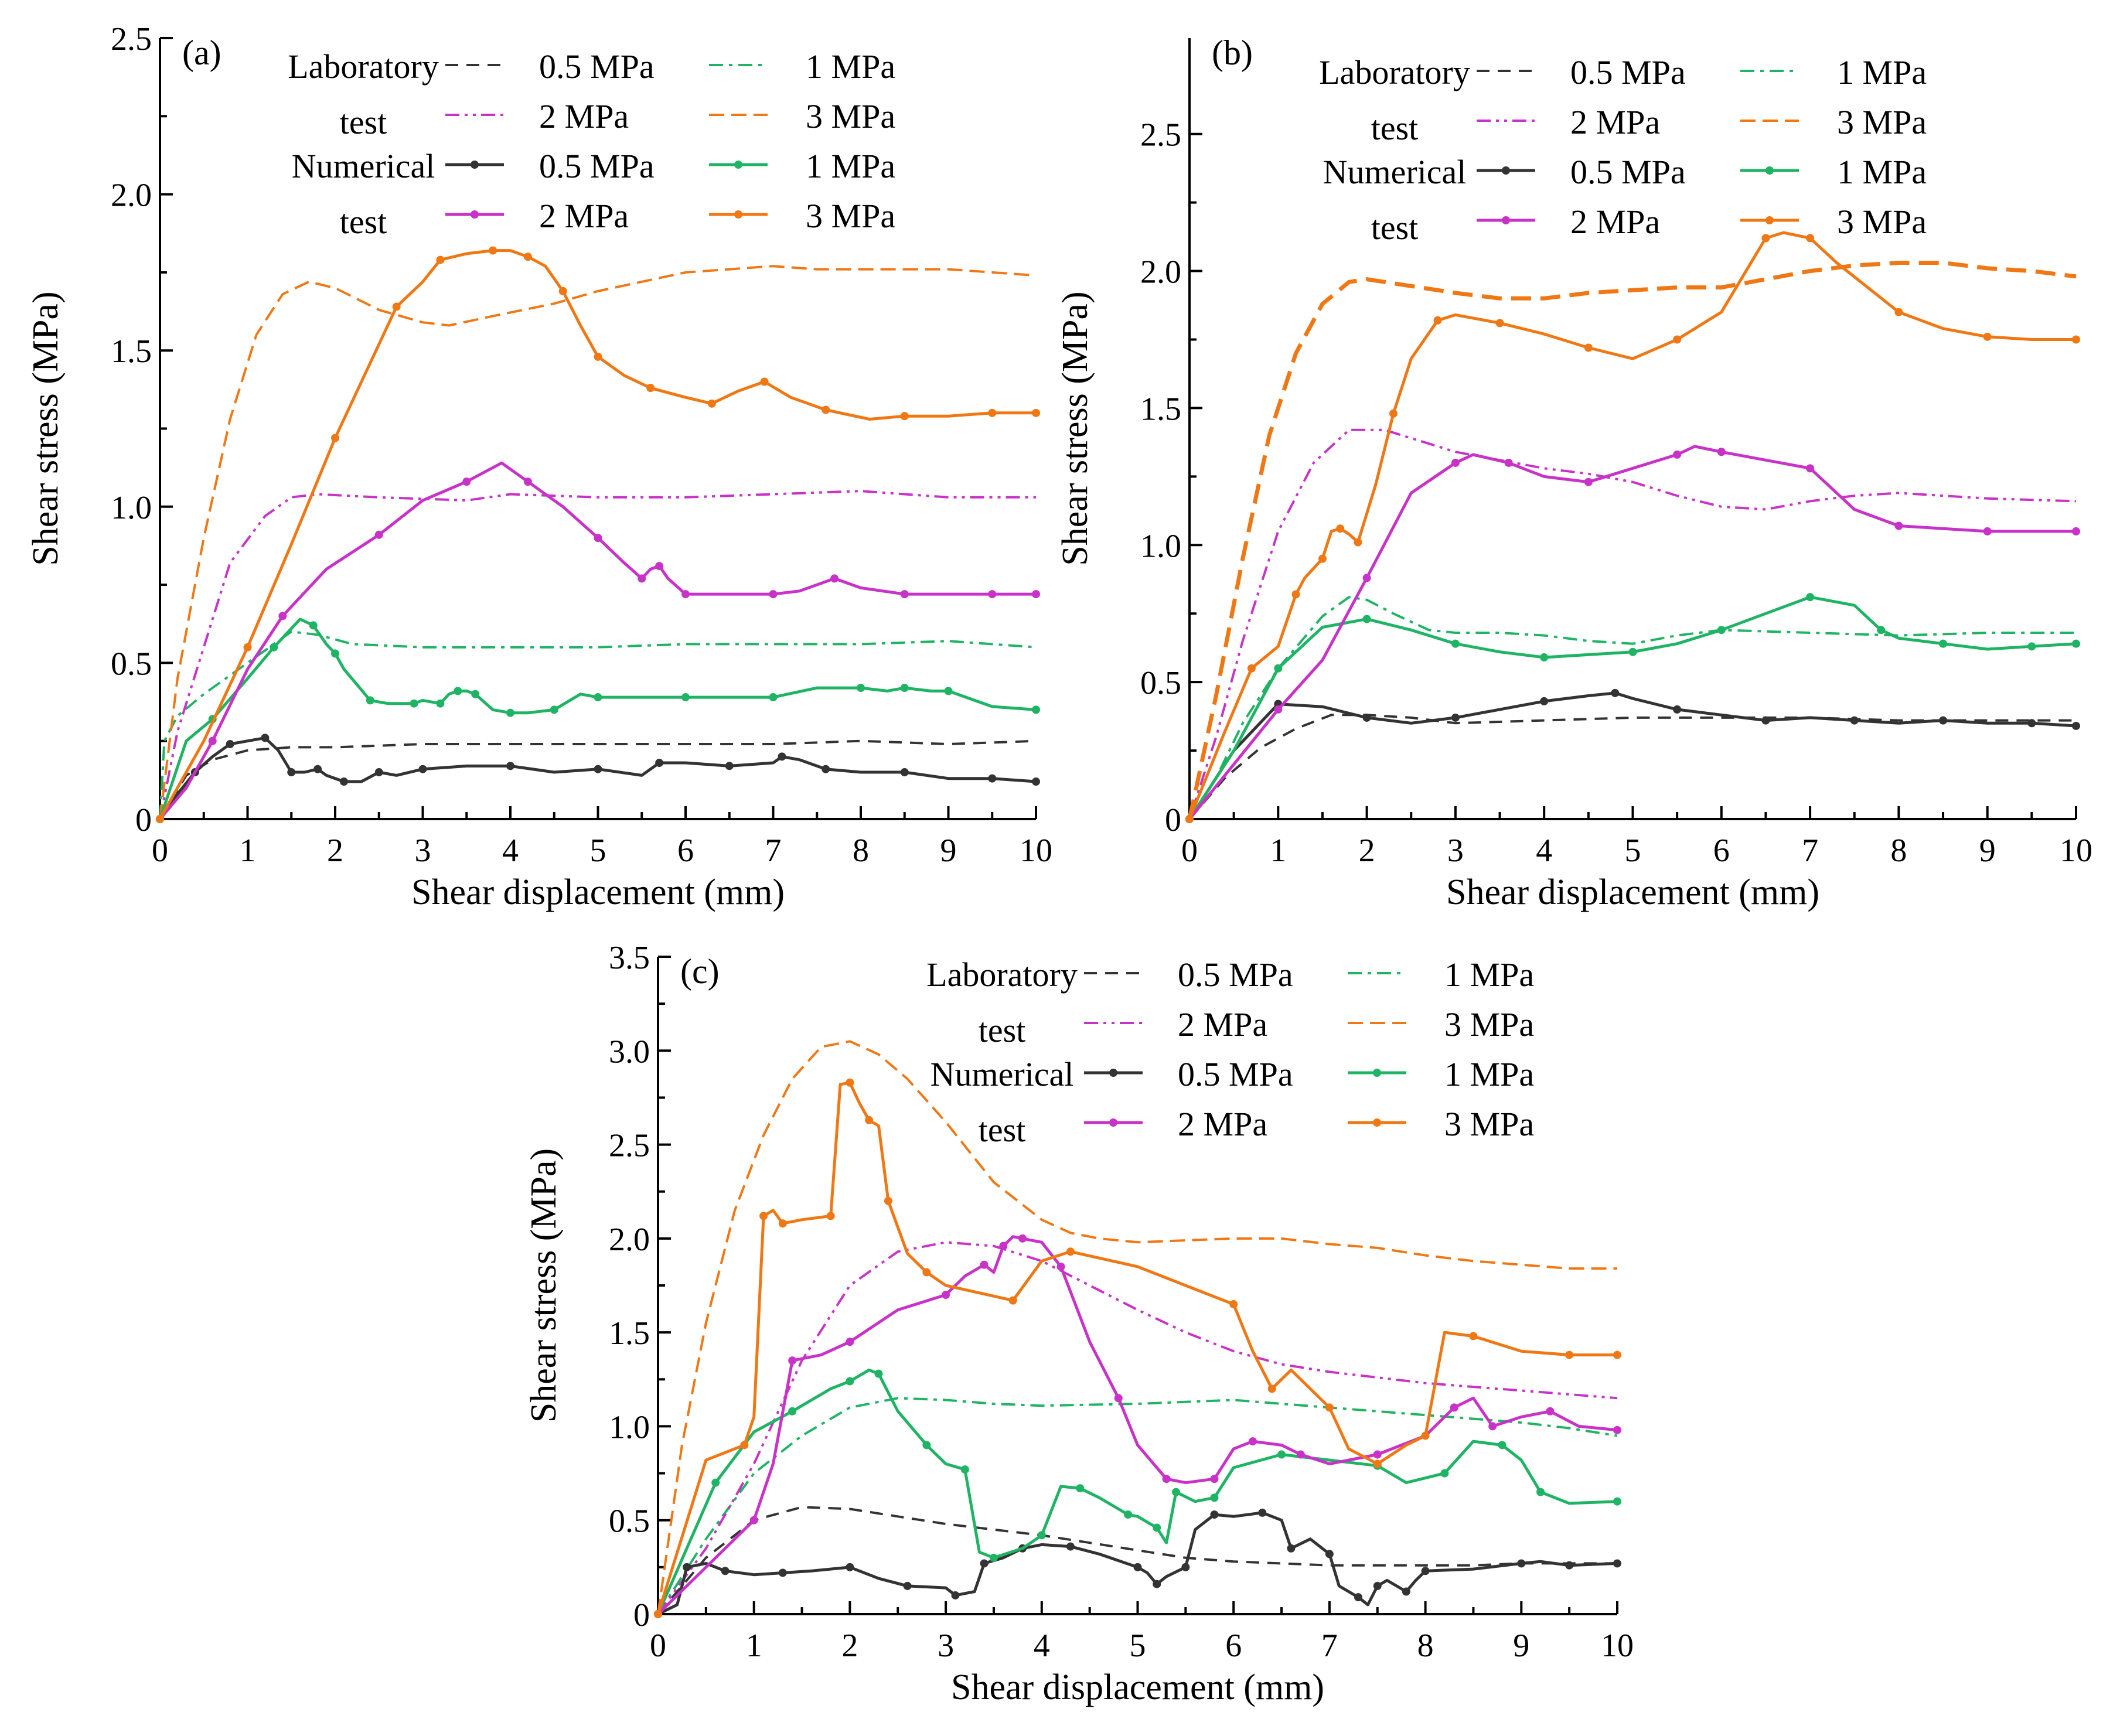 This screenshot has width=2120, height=1736. I want to click on series-line-c3-lab, so click(1137, 1327).